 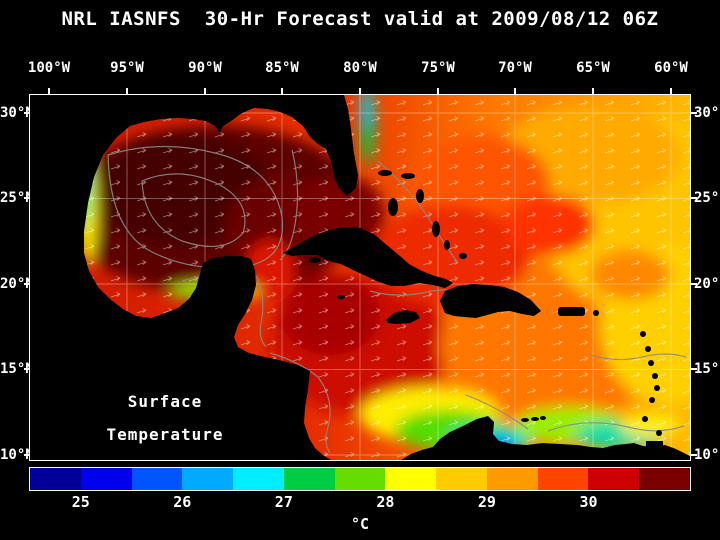 I want to click on lon-tick-label: 80°W, so click(x=360, y=68).